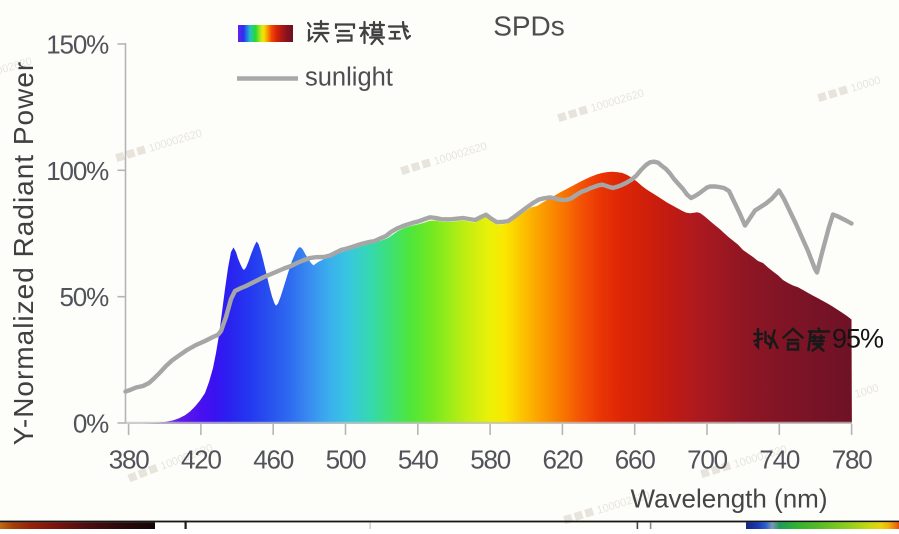 The width and height of the screenshot is (899, 534). I want to click on svg-text: 380, so click(129, 460).